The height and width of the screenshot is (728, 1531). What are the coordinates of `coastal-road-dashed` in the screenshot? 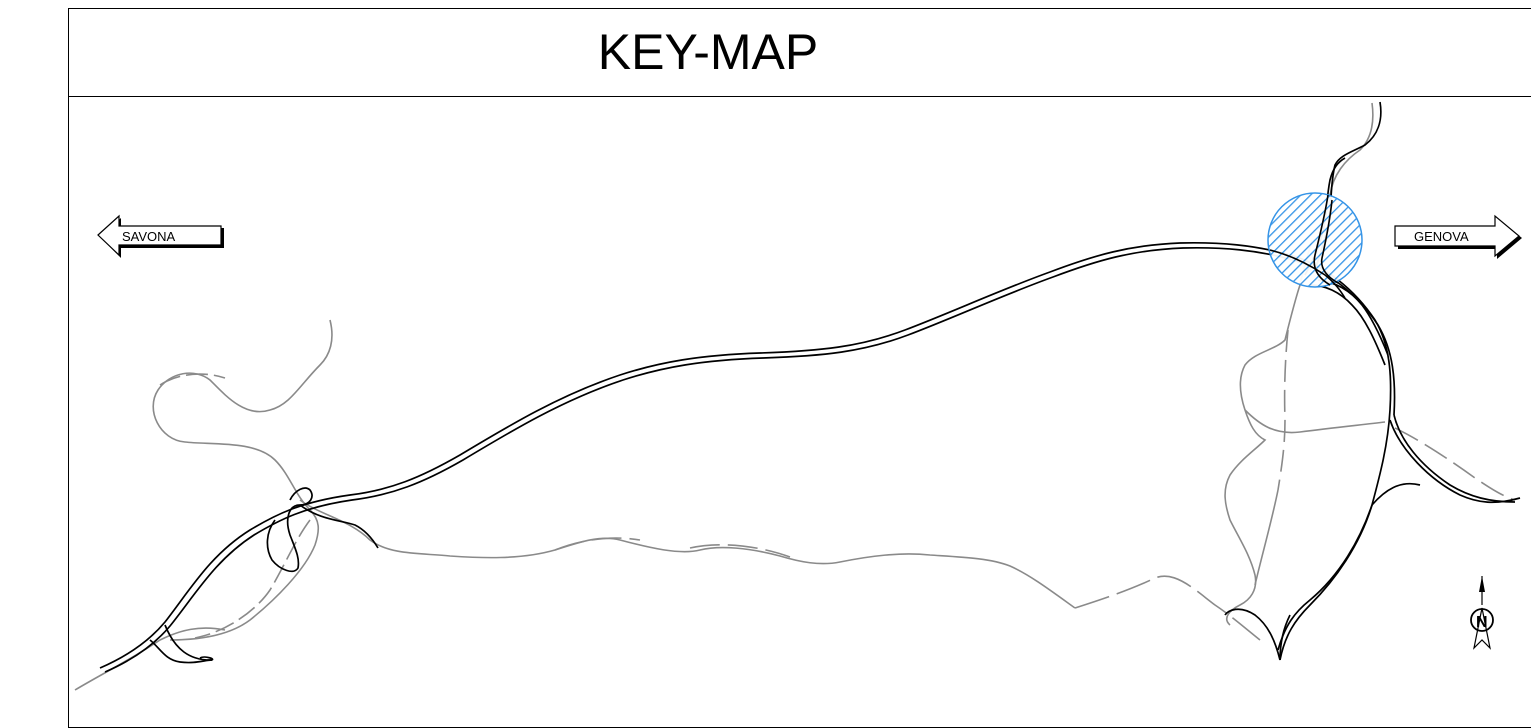 It's located at (672, 547).